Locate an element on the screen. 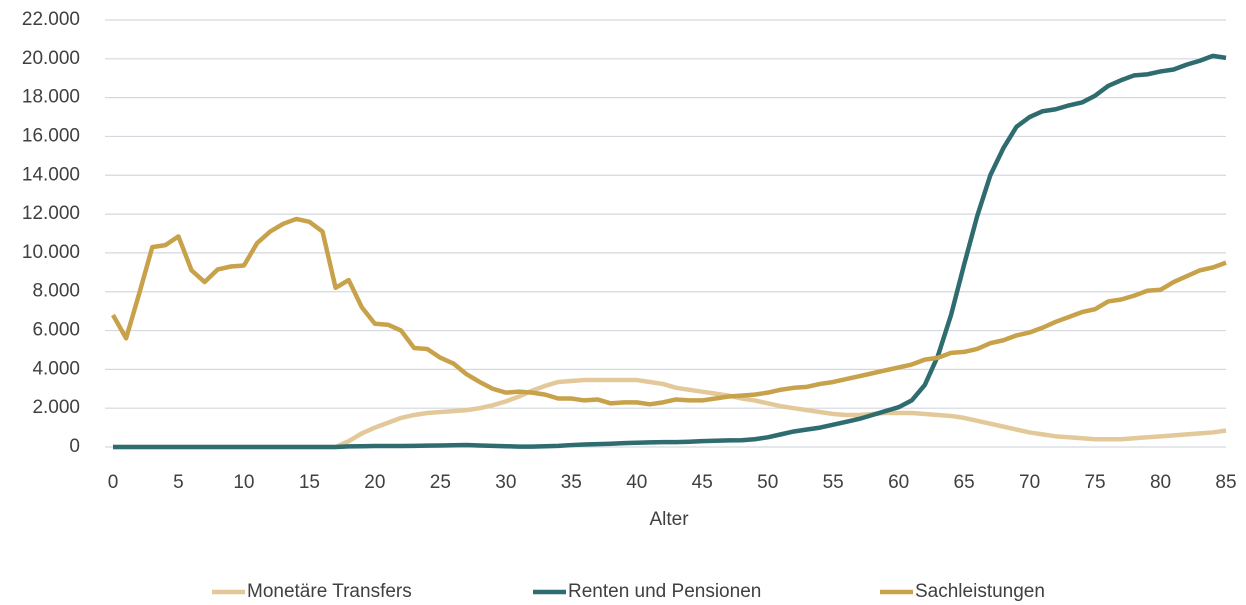 The width and height of the screenshot is (1246, 605). legend-label: Sachleistungen is located at coordinates (980, 591).